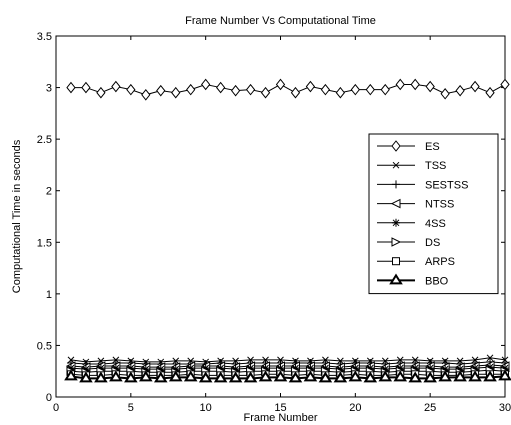 The image size is (511, 425). I want to click on x-tick-label: 30, so click(505, 408).